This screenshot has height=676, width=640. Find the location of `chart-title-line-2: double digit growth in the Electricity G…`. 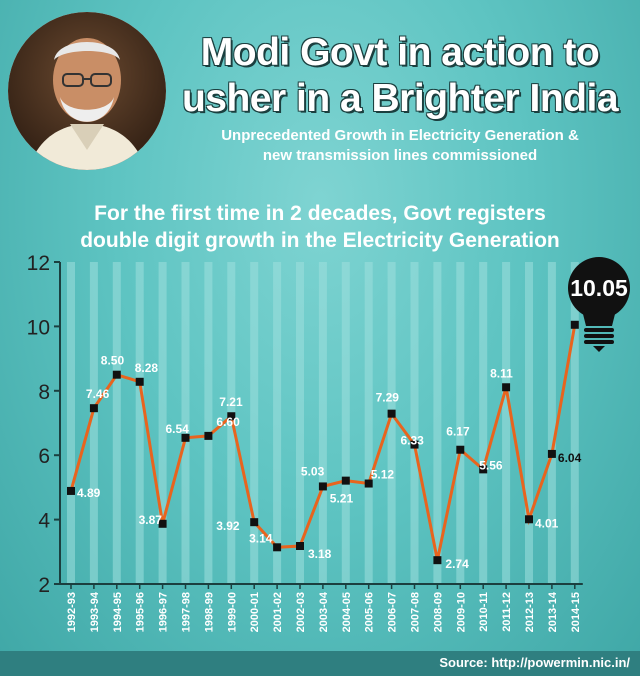

chart-title-line-2: double digit growth in the Electricity G… is located at coordinates (320, 240).